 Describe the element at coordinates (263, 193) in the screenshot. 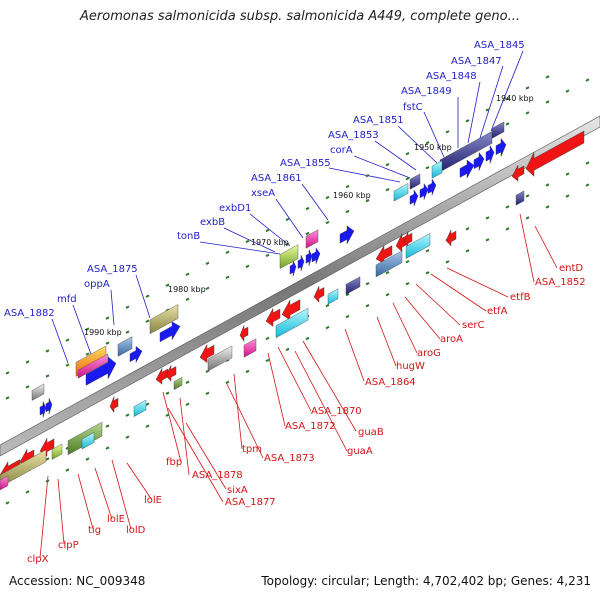

I see `gene-label: xseA` at that location.